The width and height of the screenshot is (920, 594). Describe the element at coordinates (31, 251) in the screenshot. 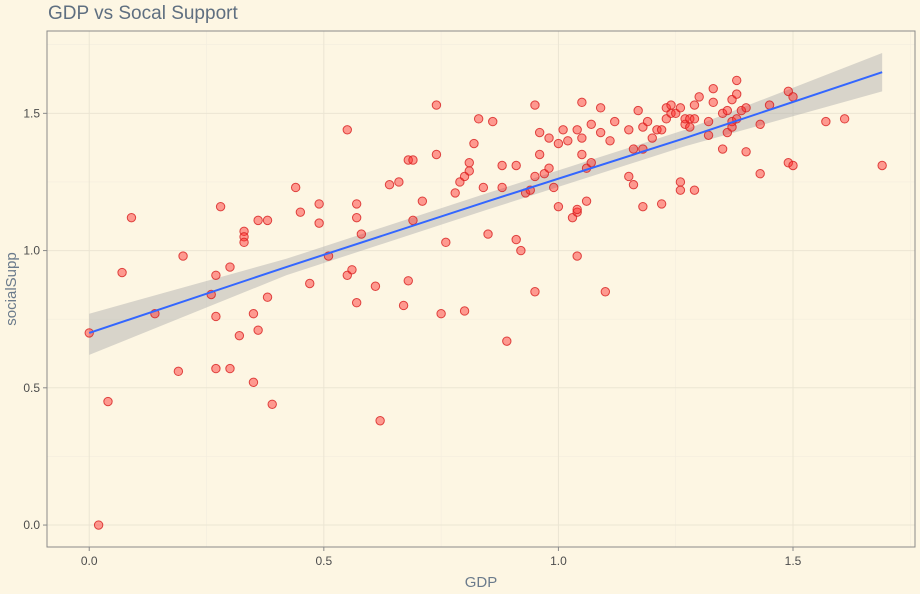

I see `y-tick-label: 1.0` at that location.